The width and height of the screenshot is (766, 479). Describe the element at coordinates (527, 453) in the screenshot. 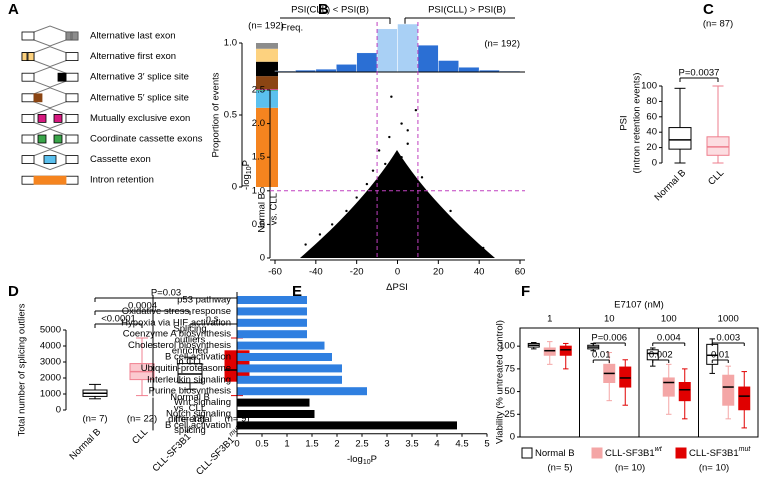

I see `legend-swatch` at that location.